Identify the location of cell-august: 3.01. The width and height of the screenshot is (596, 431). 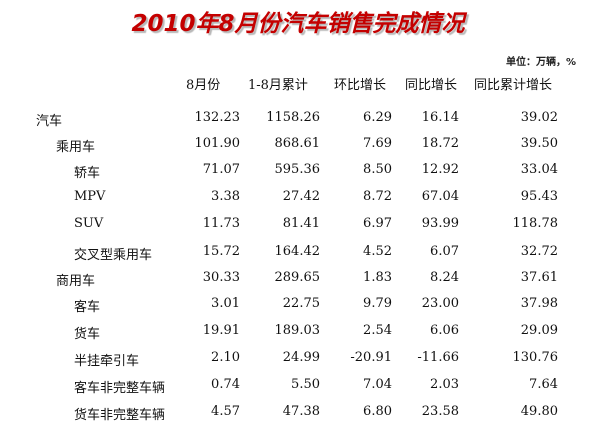
(225, 303).